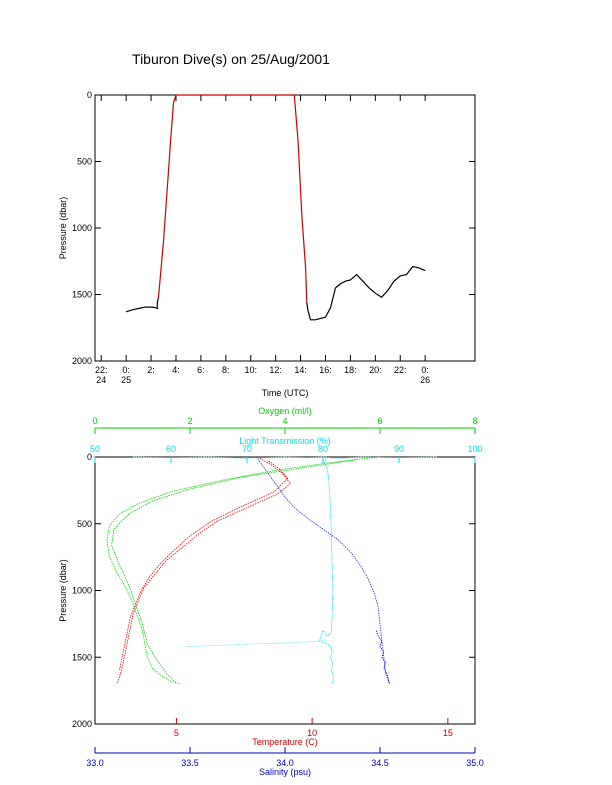 This screenshot has width=612, height=785. What do you see at coordinates (84, 524) in the screenshot?
I see `plot2-ytick-label: 500` at bounding box center [84, 524].